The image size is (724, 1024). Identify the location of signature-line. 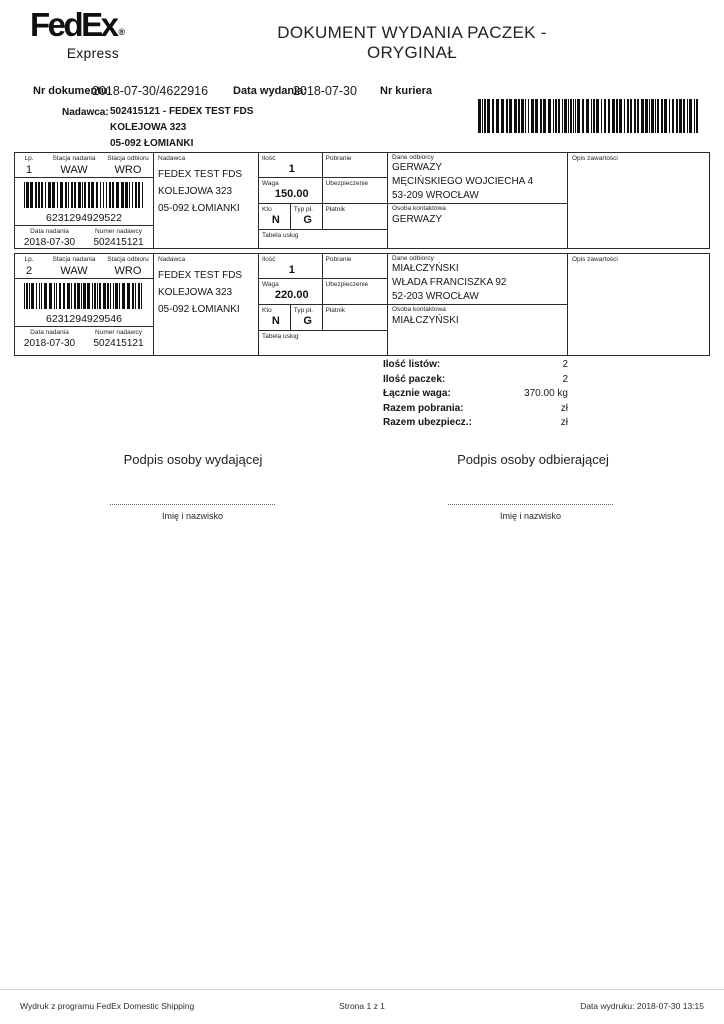
(530, 504).